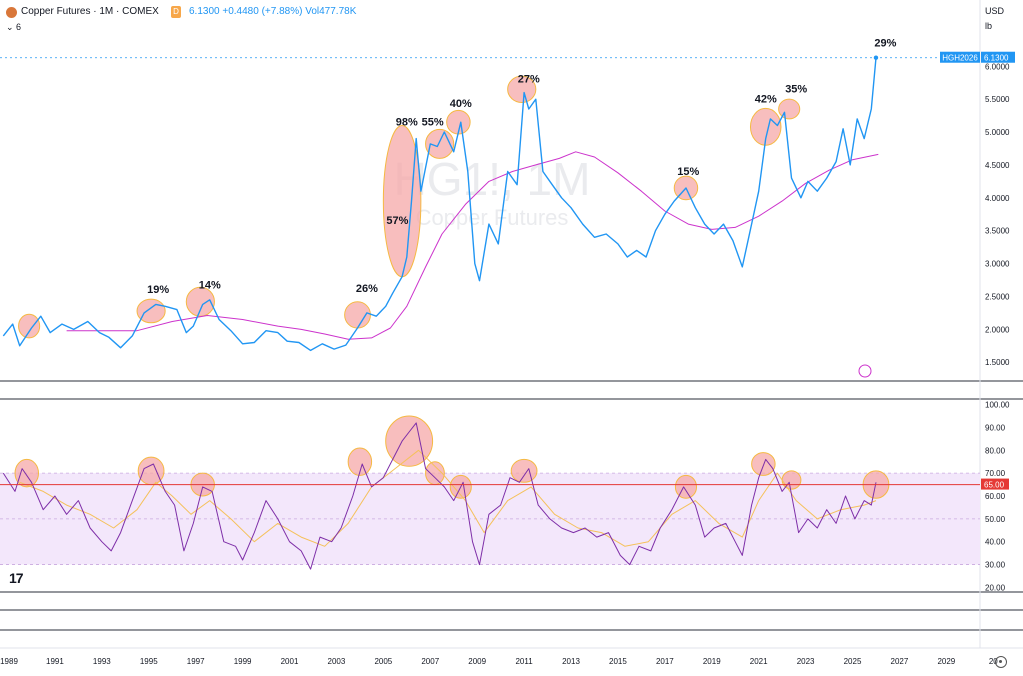 Image resolution: width=1023 pixels, height=676 pixels. I want to click on time-axis-label: 2003, so click(337, 661).